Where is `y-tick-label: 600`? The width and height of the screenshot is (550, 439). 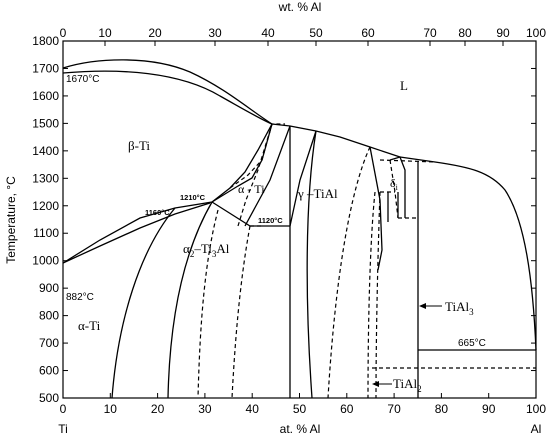 y-tick-label: 600 is located at coordinates (49, 371).